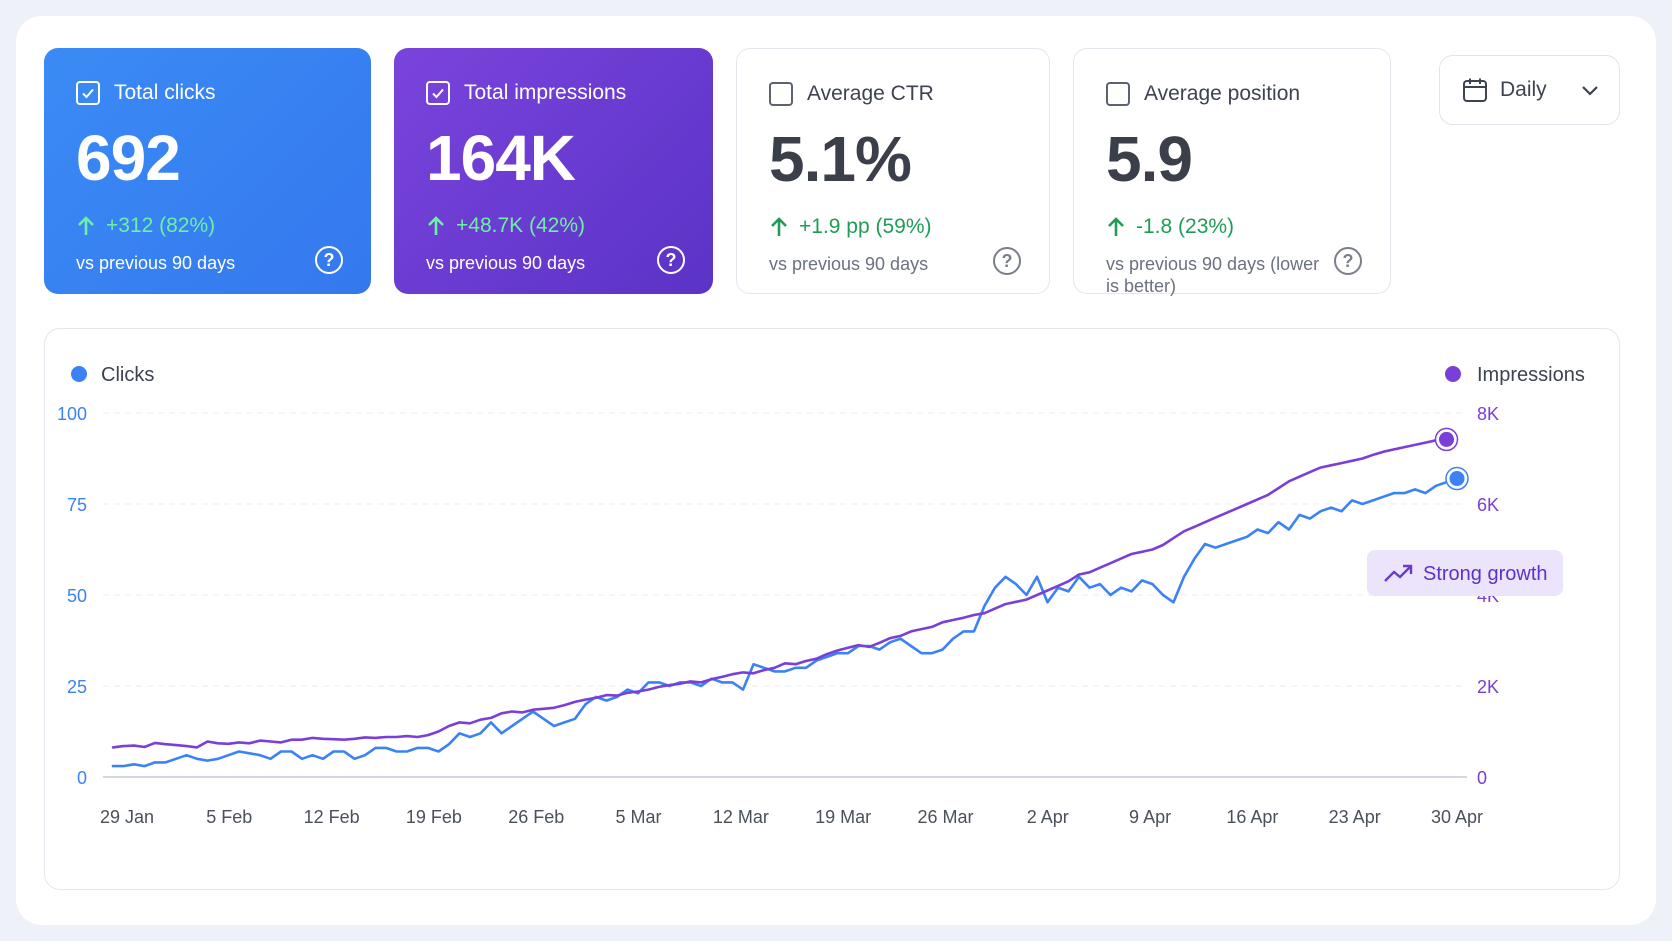 The height and width of the screenshot is (941, 1672). What do you see at coordinates (1475, 90) in the screenshot?
I see `calendar-icon` at bounding box center [1475, 90].